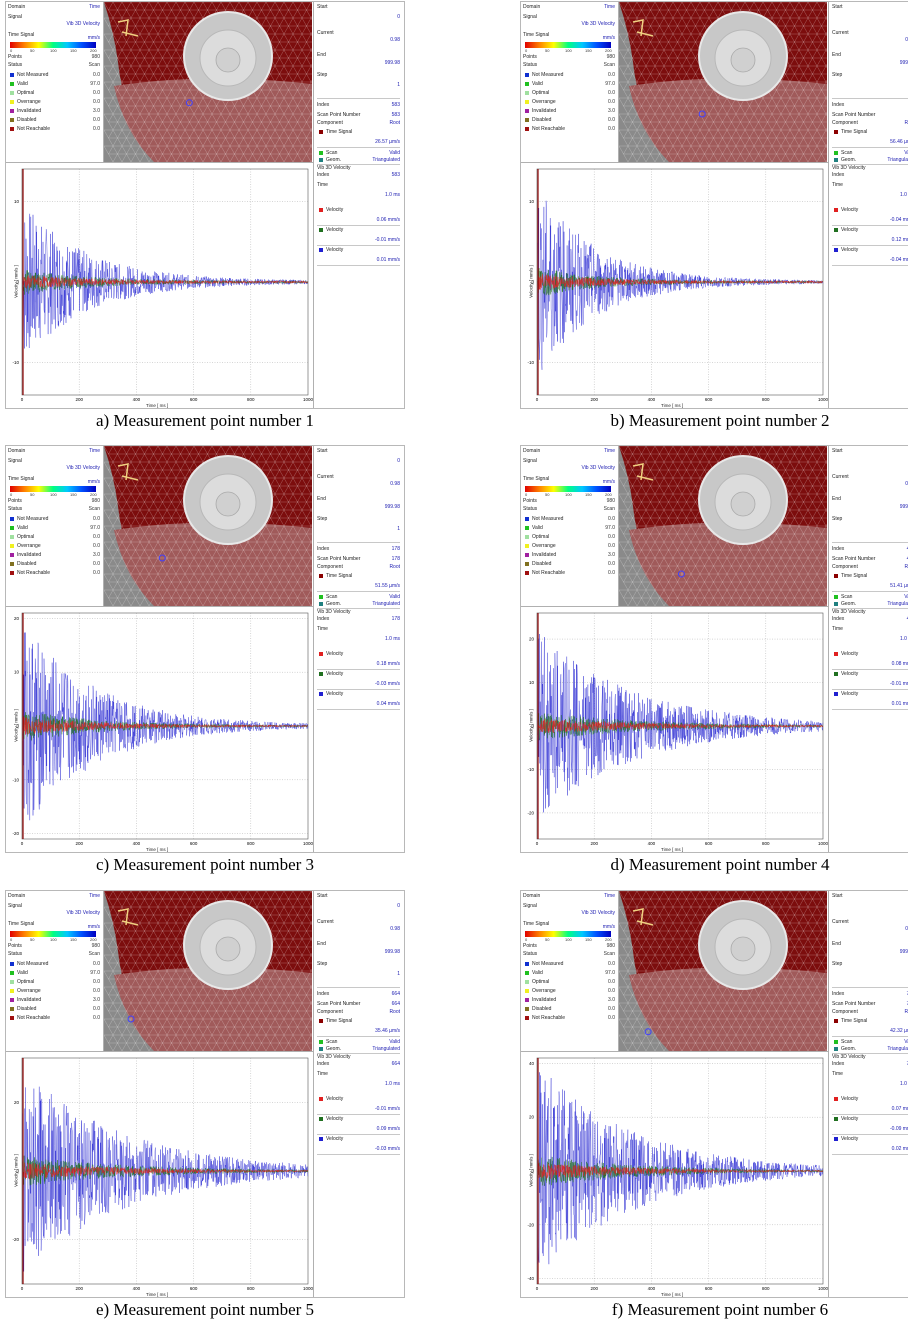 Image resolution: width=908 pixels, height=1334 pixels. What do you see at coordinates (870, 549) in the screenshot?
I see `index-row: Index 407` at bounding box center [870, 549].